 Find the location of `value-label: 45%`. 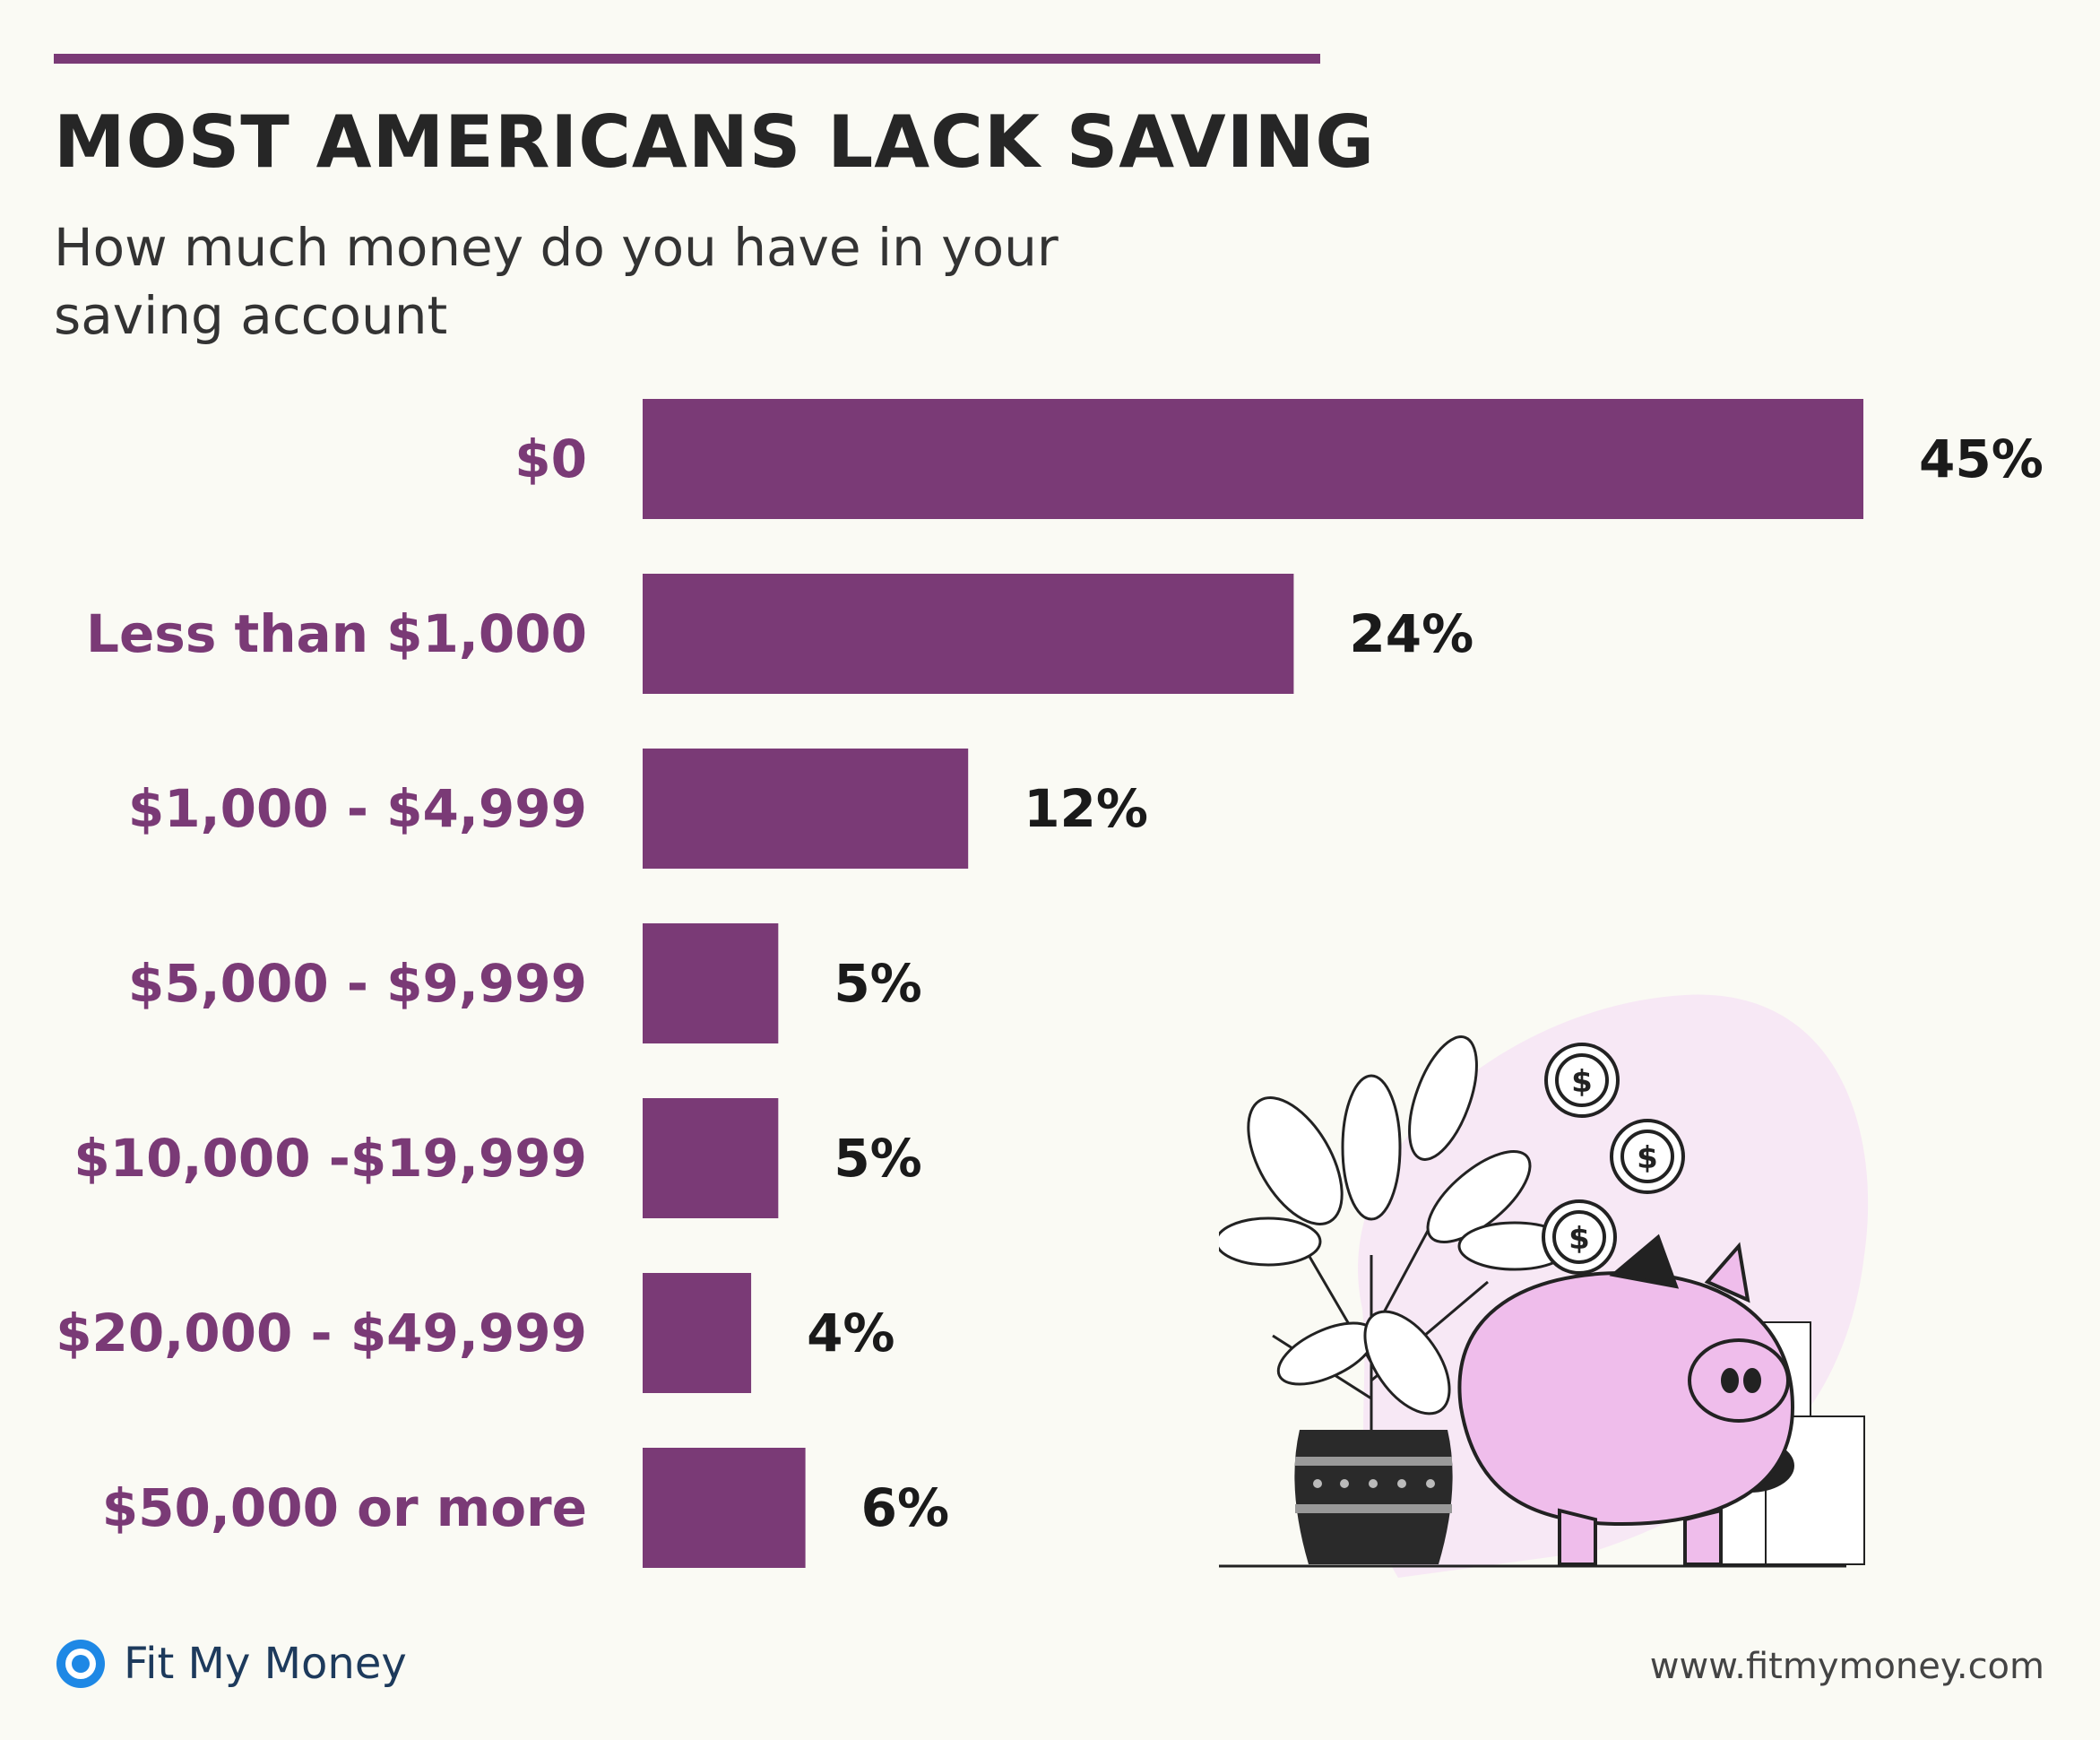

value-label: 45% is located at coordinates (1981, 459).